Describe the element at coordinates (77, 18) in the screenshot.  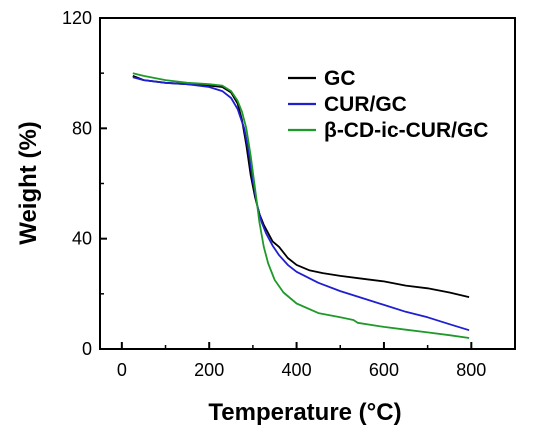
I see `y-tick-label: 120` at that location.